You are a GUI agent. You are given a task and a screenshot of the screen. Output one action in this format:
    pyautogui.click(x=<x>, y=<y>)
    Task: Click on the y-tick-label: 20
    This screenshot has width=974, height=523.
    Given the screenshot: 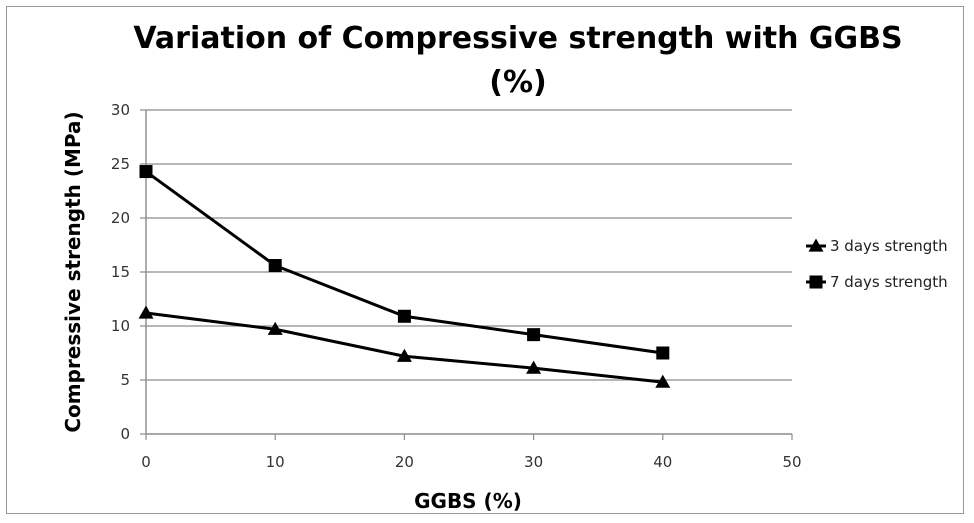 What is the action you would take?
    pyautogui.click(x=120, y=218)
    